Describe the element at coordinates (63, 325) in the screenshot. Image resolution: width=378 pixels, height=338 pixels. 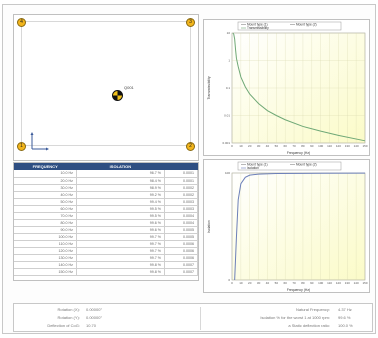
I see `deflection-label: Deflection of CoG:` at that location.